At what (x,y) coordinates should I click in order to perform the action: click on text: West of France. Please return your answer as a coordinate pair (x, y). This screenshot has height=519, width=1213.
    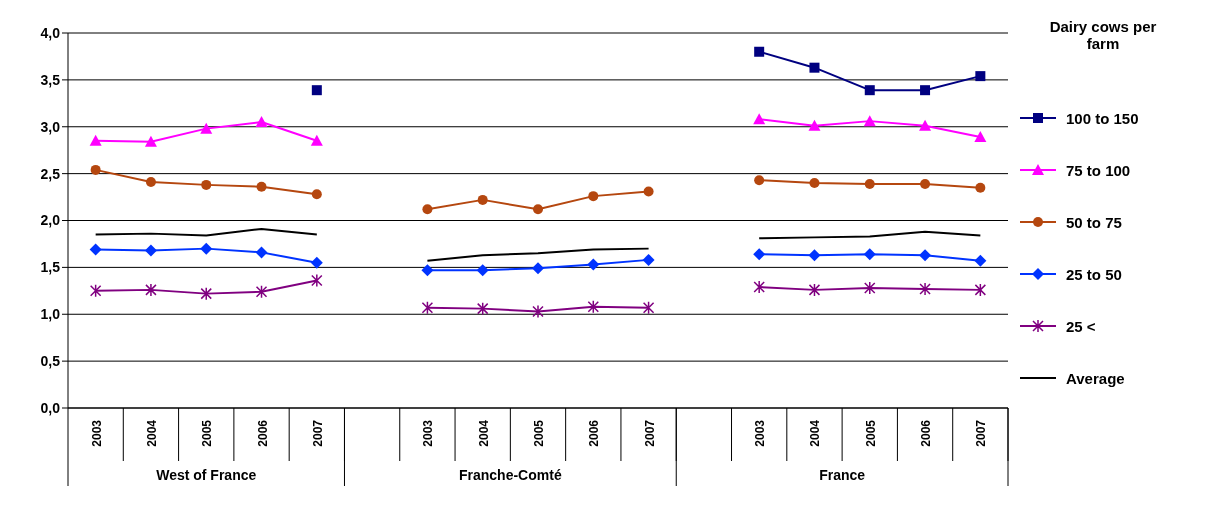
    Looking at the image, I should click on (206, 475).